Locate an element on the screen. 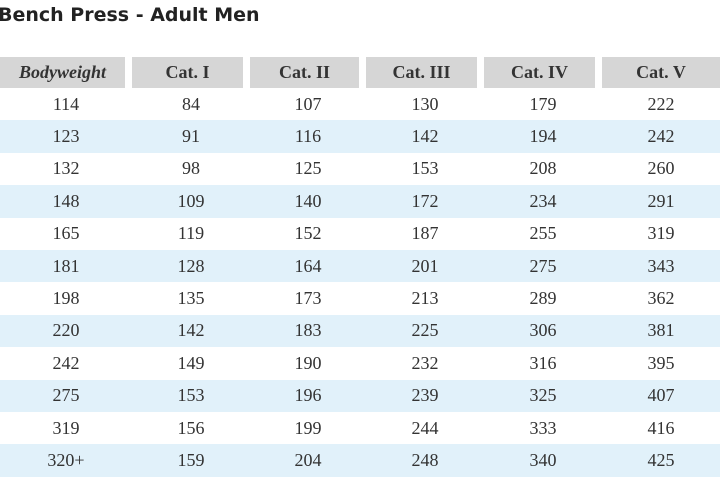  table-cell: 255 is located at coordinates (543, 233).